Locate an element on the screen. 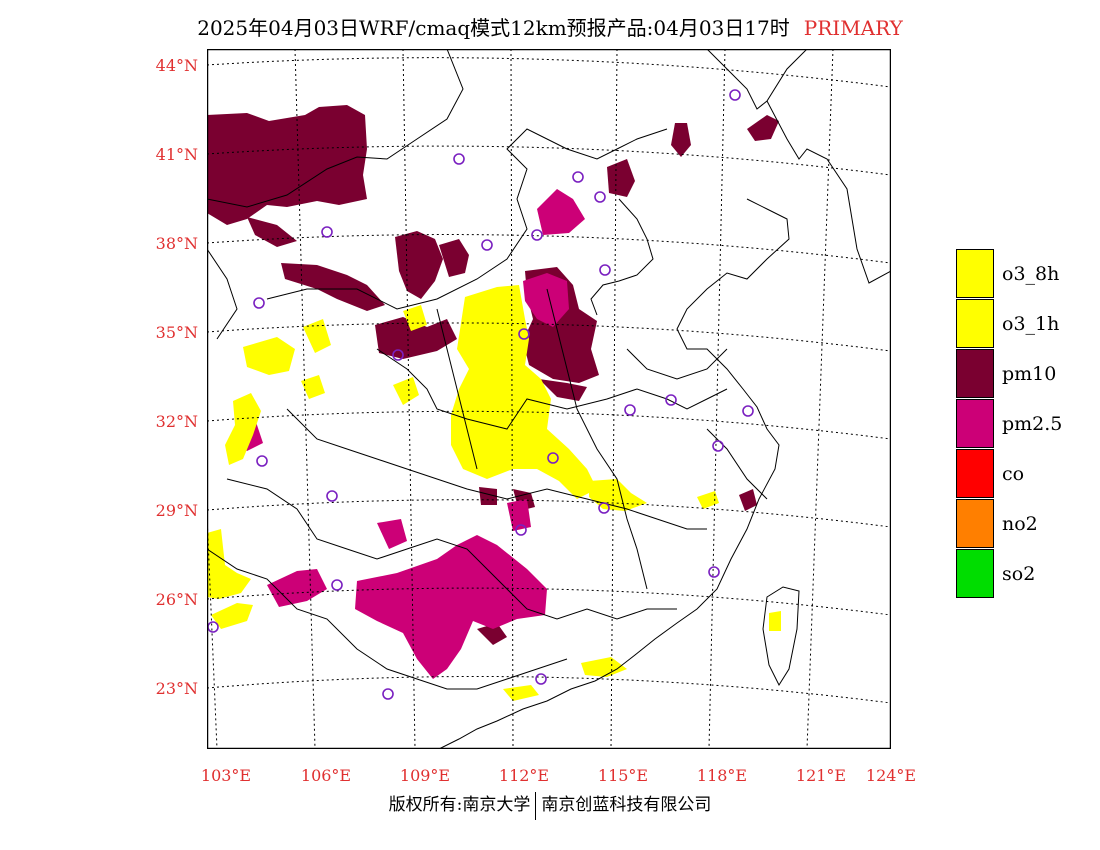  copyright-footer: 版权所有:南京大学 南京创蓝科技有限公司 is located at coordinates (550, 805).